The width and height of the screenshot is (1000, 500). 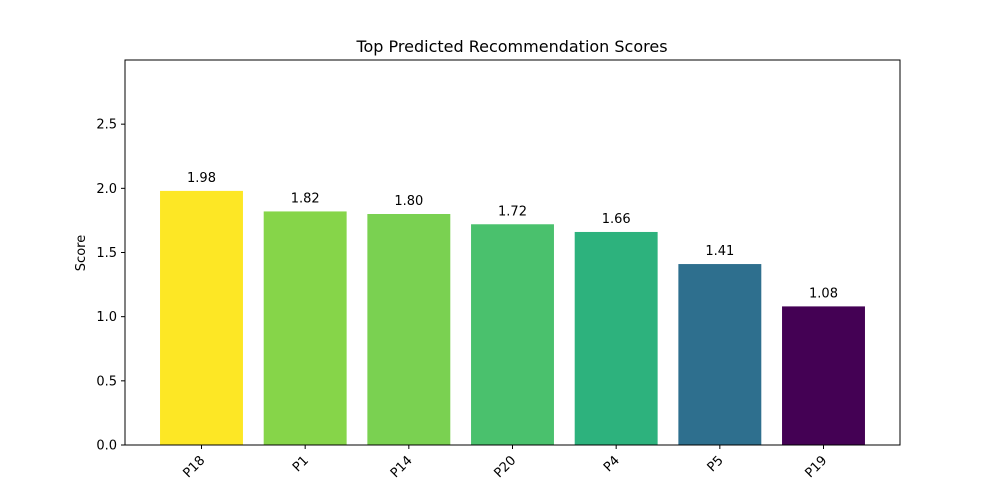 What do you see at coordinates (106, 317) in the screenshot?
I see `y-tick-label: 1.0` at bounding box center [106, 317].